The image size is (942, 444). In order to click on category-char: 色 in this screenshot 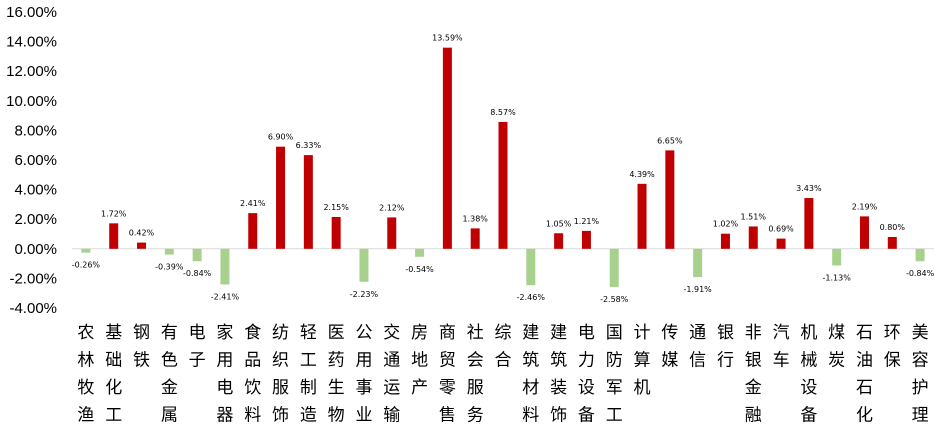, I will do `click(169, 361)`.